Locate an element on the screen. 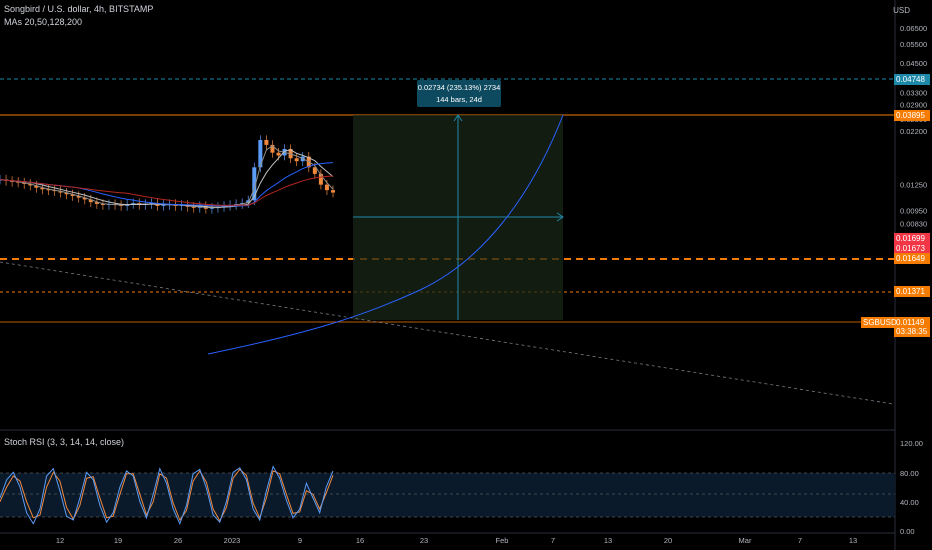 The width and height of the screenshot is (932, 550). time-tick-3: 2023 is located at coordinates (232, 540).